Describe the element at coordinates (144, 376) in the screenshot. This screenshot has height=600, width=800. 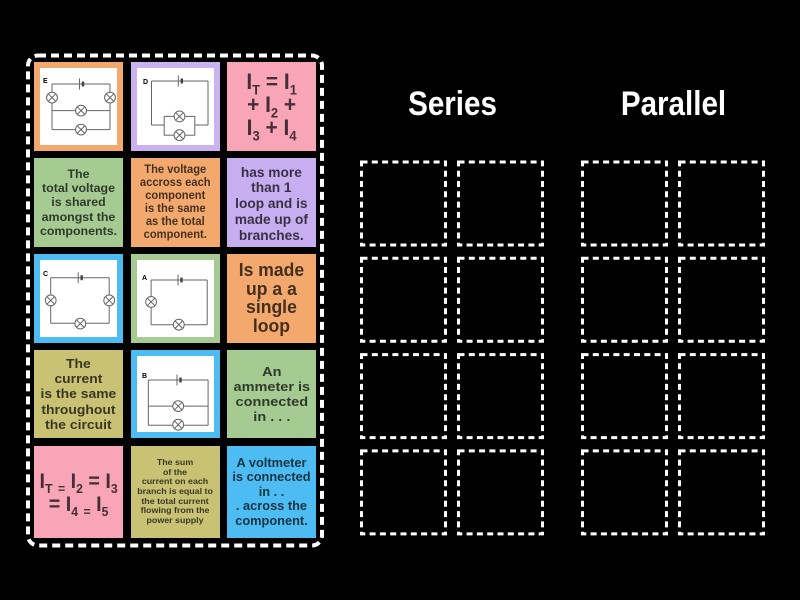
I see `svg-text: B` at that location.